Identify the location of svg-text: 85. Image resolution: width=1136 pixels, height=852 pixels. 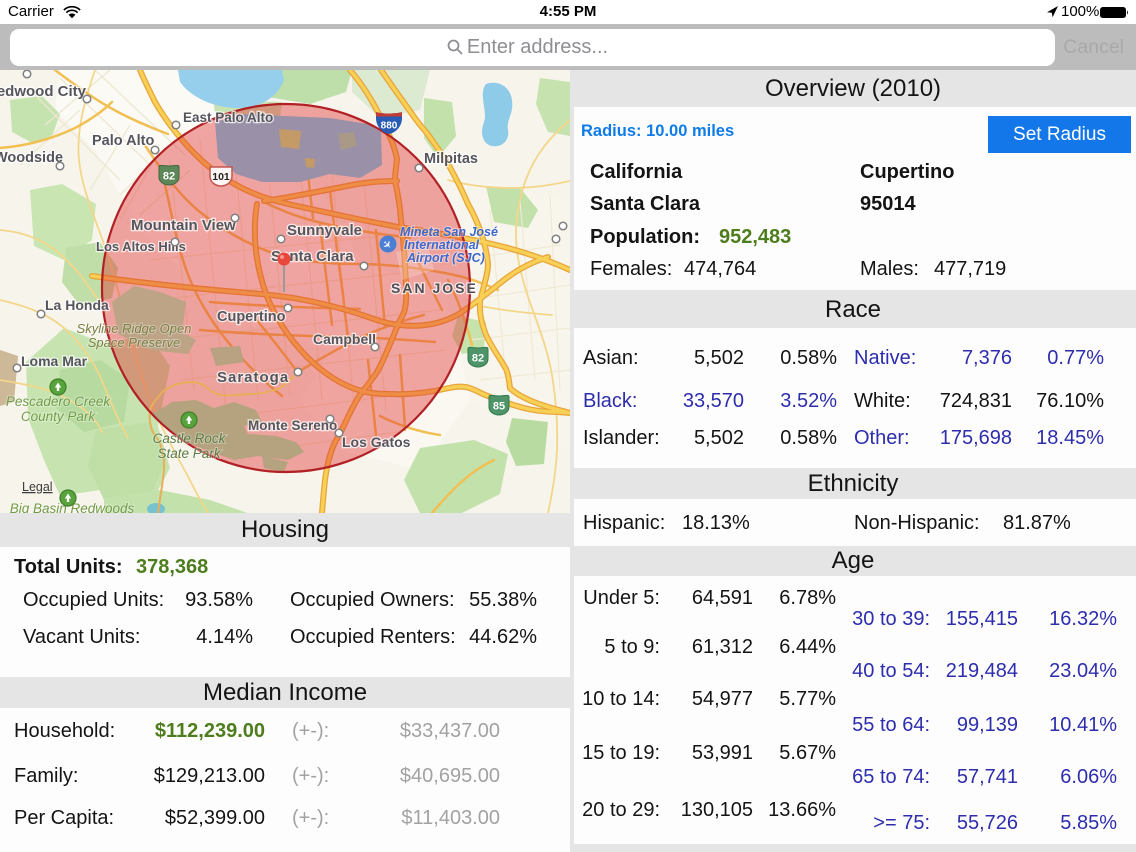
(499, 407).